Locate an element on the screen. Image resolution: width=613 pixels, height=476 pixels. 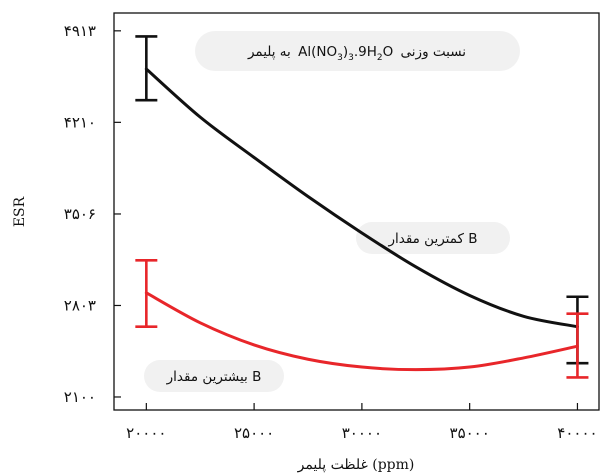
ratio-note-sub-1: 3 is located at coordinates (340, 58).